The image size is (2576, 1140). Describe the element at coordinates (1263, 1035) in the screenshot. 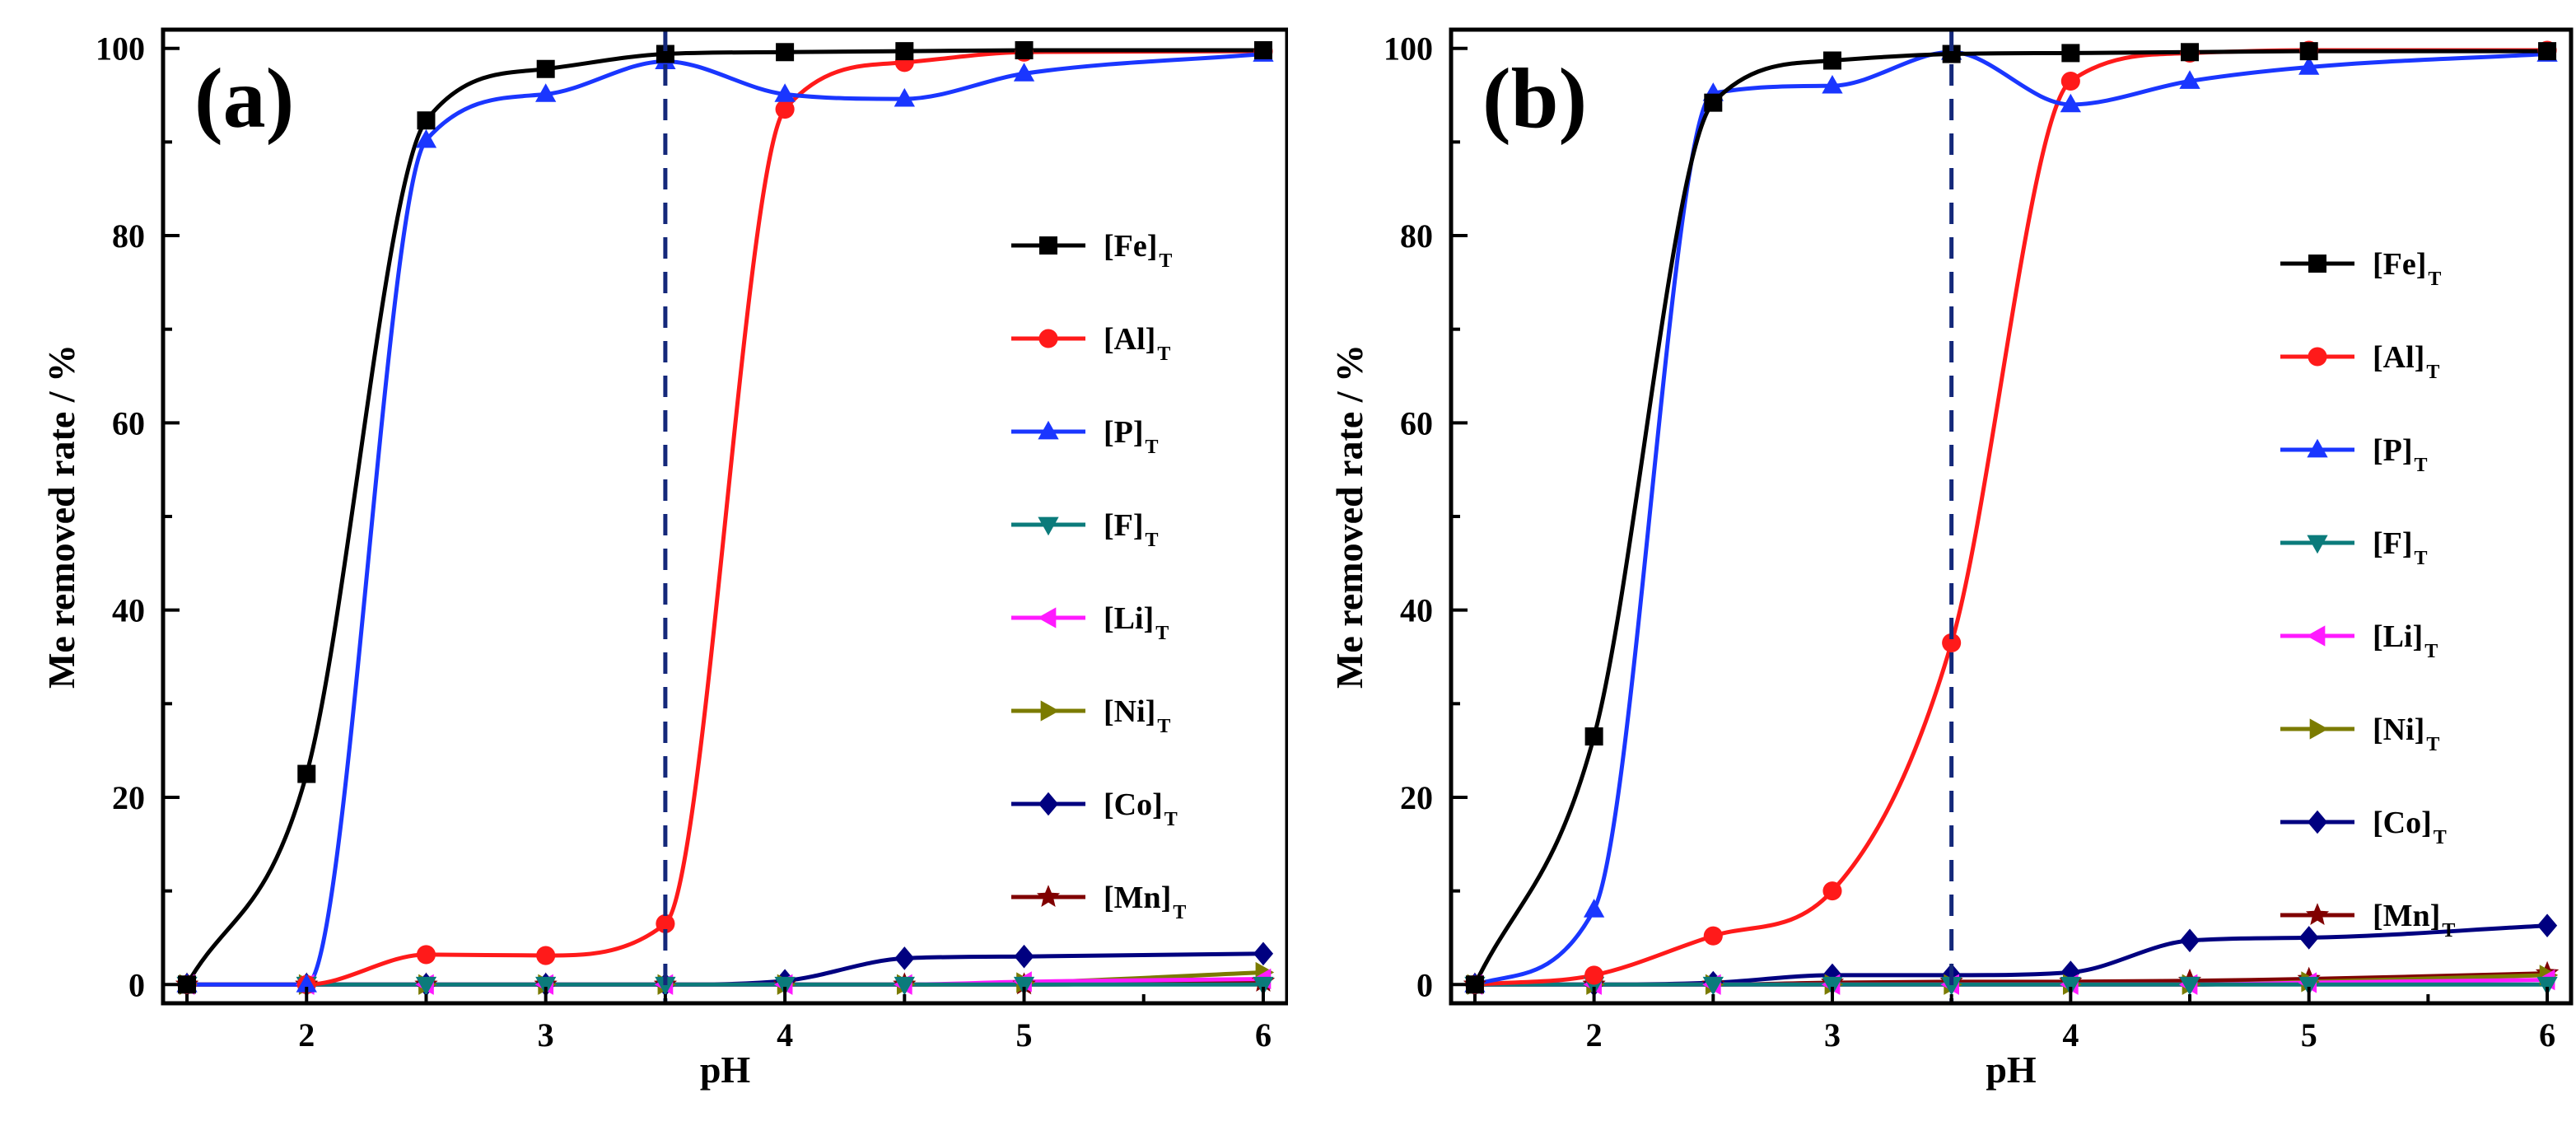

I see `x-tick-label: 6` at that location.